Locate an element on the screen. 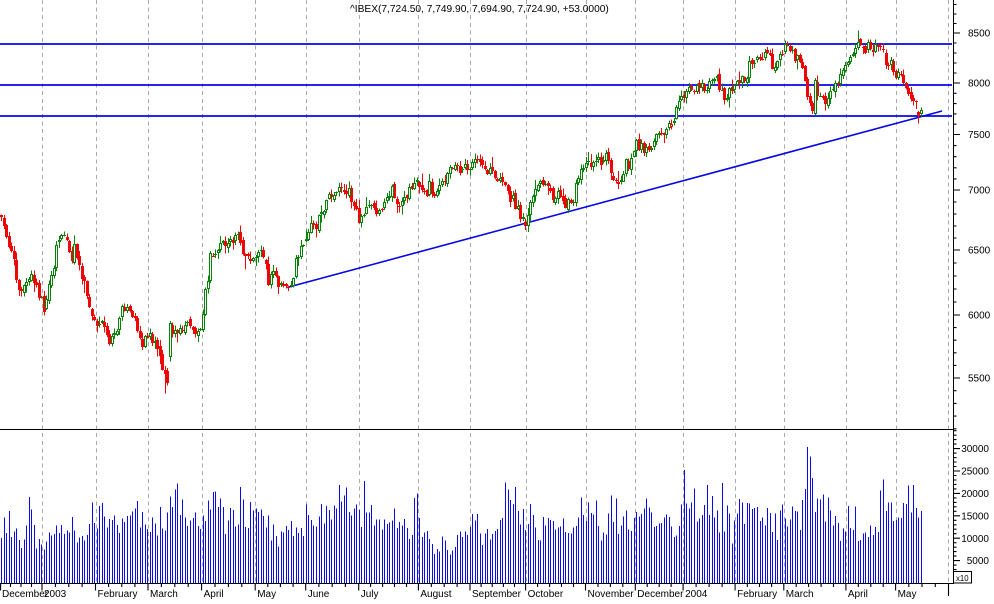 This screenshot has width=994, height=604. svg-text: 20000 is located at coordinates (975, 494).